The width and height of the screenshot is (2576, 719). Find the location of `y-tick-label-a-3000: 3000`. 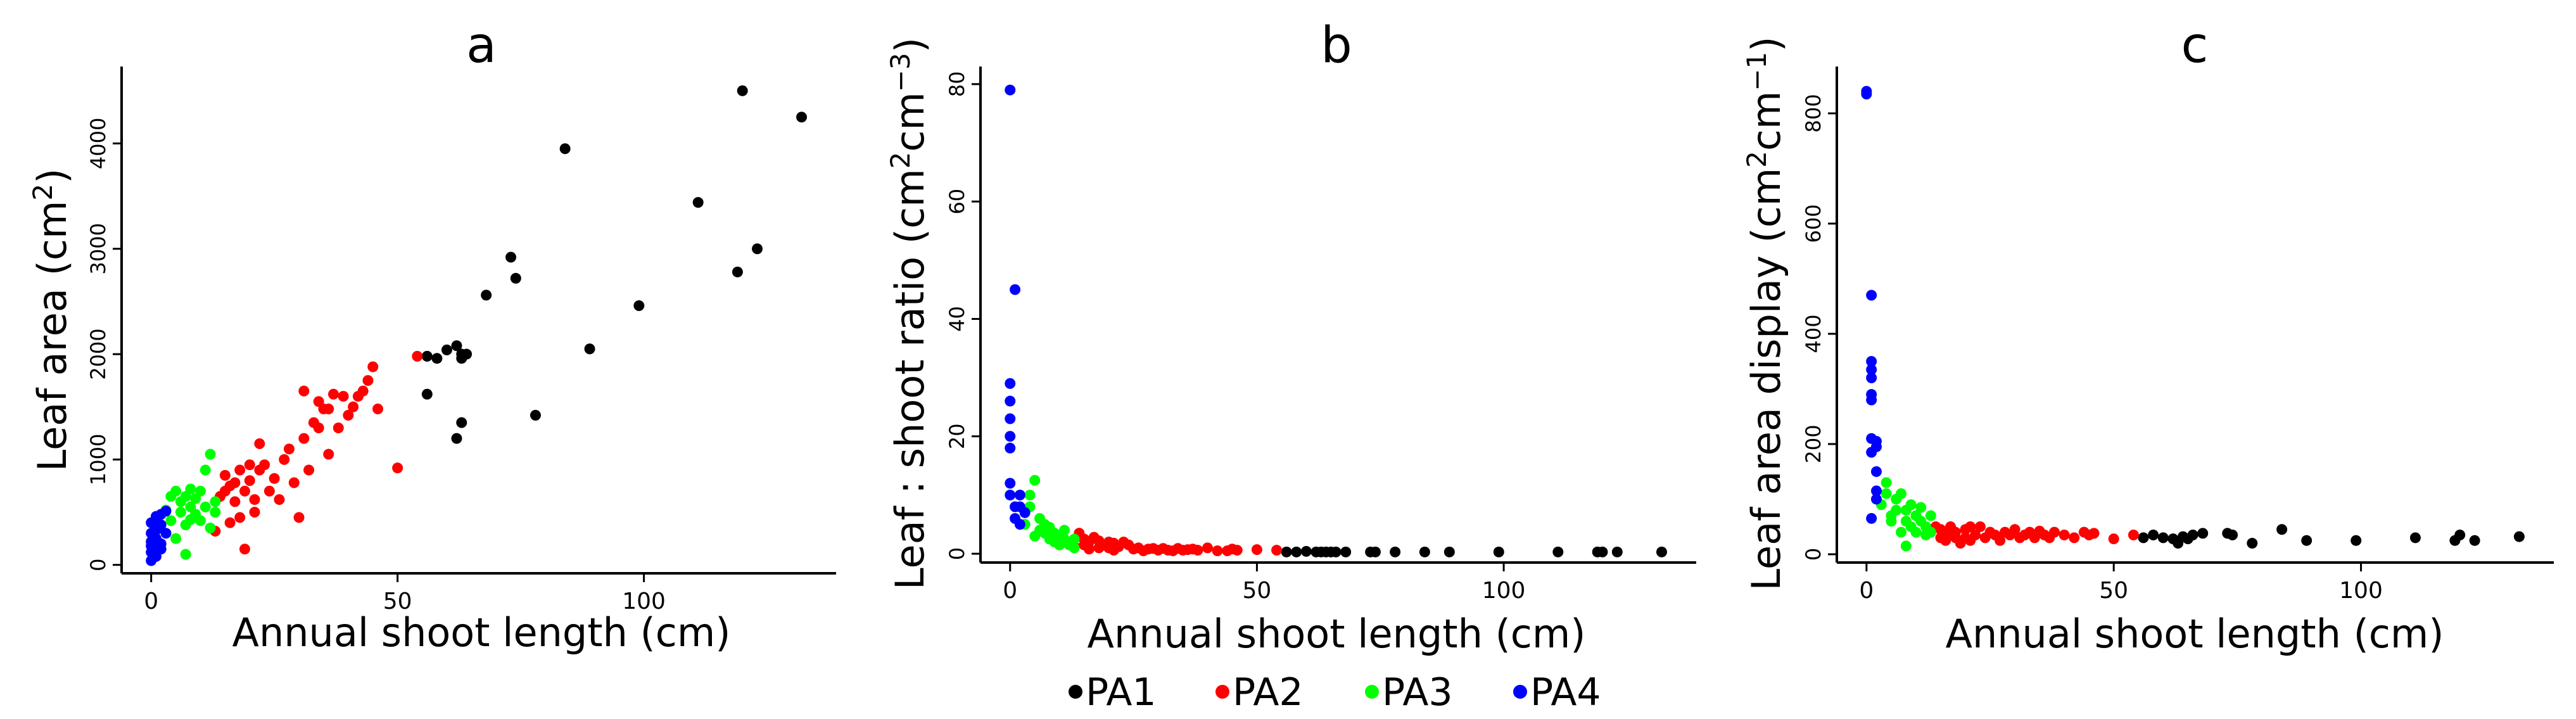

y-tick-label-a-3000: 3000 is located at coordinates (98, 248).